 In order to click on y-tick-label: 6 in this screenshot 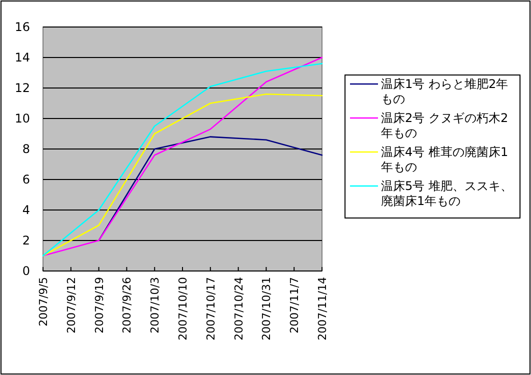, I will do `click(26, 179)`.